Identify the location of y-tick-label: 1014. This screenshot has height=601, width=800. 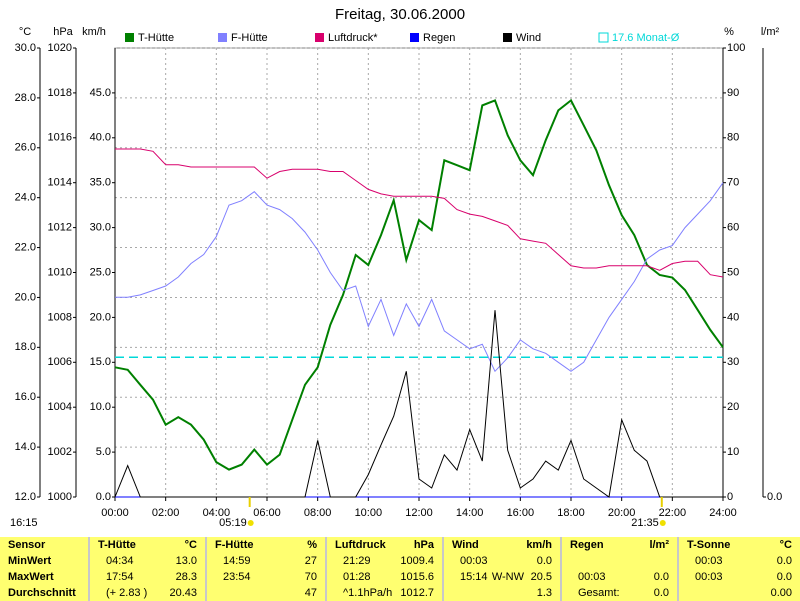
(60, 183).